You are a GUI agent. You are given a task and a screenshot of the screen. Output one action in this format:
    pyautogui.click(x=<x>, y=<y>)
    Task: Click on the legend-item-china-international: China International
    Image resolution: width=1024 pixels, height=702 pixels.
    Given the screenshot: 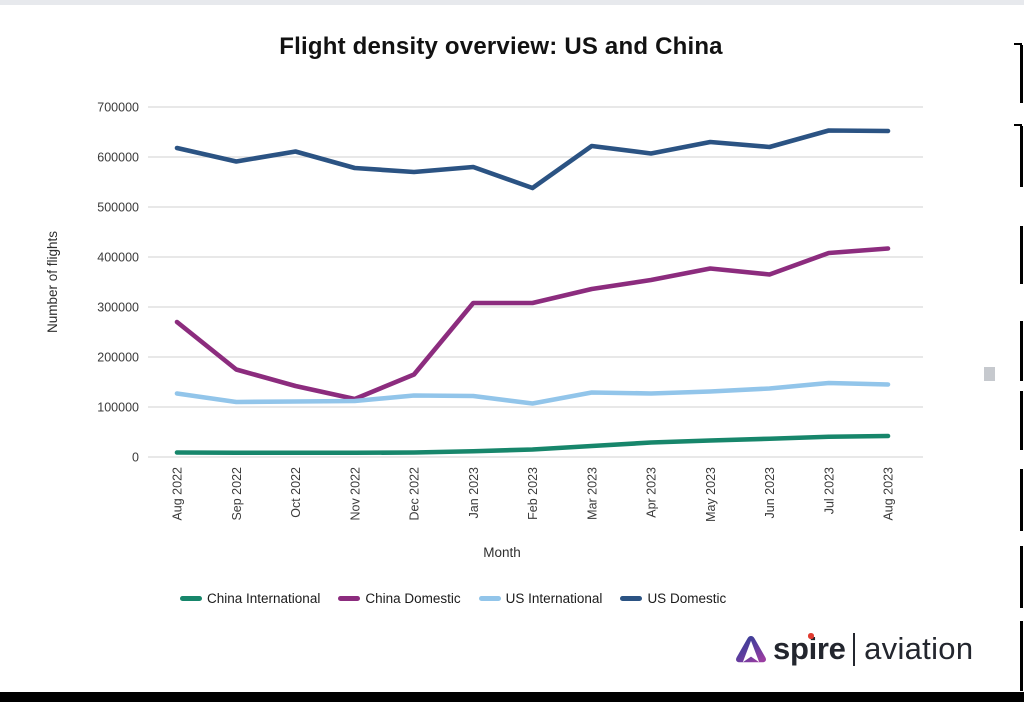 What is the action you would take?
    pyautogui.click(x=250, y=598)
    